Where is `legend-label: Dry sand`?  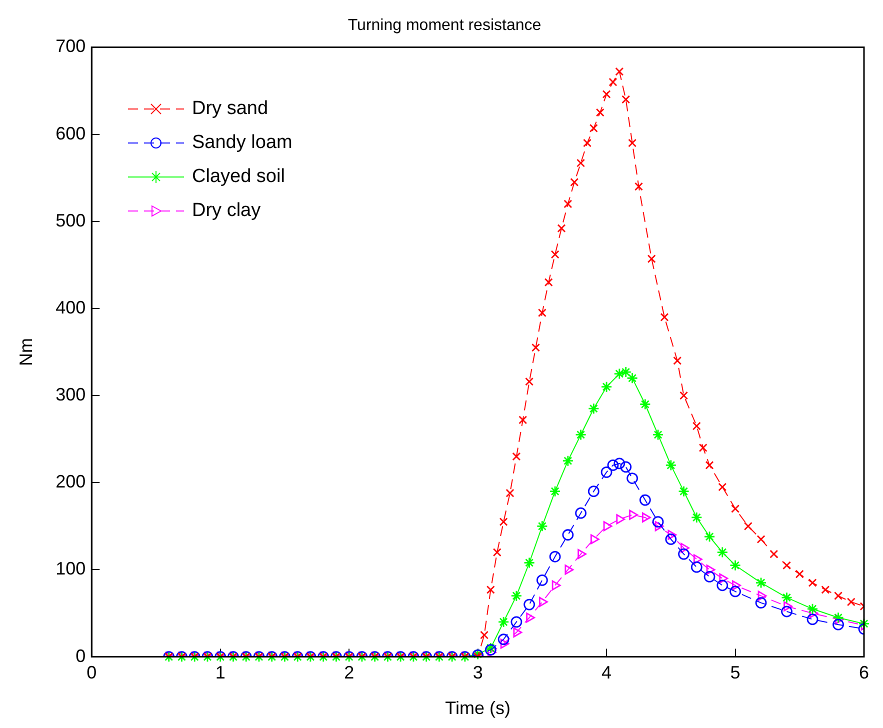 legend-label: Dry sand is located at coordinates (230, 109).